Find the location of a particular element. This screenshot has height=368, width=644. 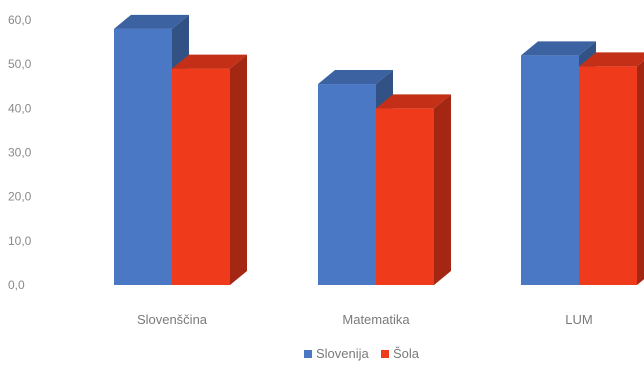

y-tick-label: 50,0 is located at coordinates (20, 64).